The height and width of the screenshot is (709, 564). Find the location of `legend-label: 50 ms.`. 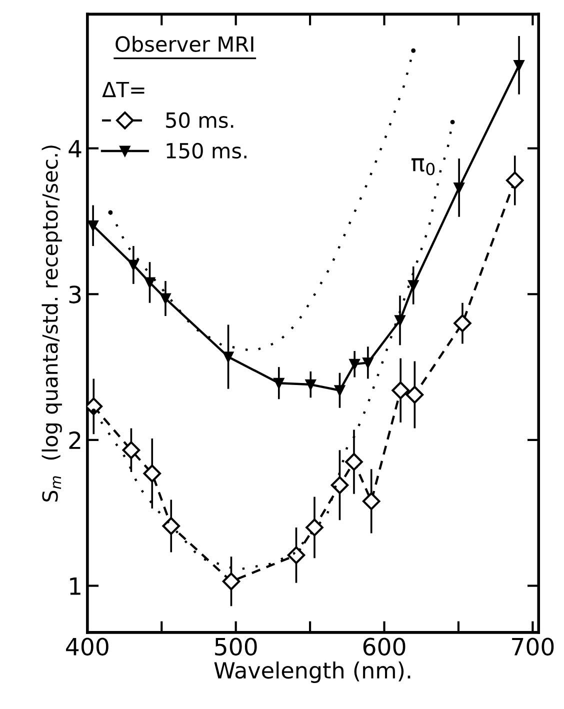

legend-label: 50 ms. is located at coordinates (200, 120).